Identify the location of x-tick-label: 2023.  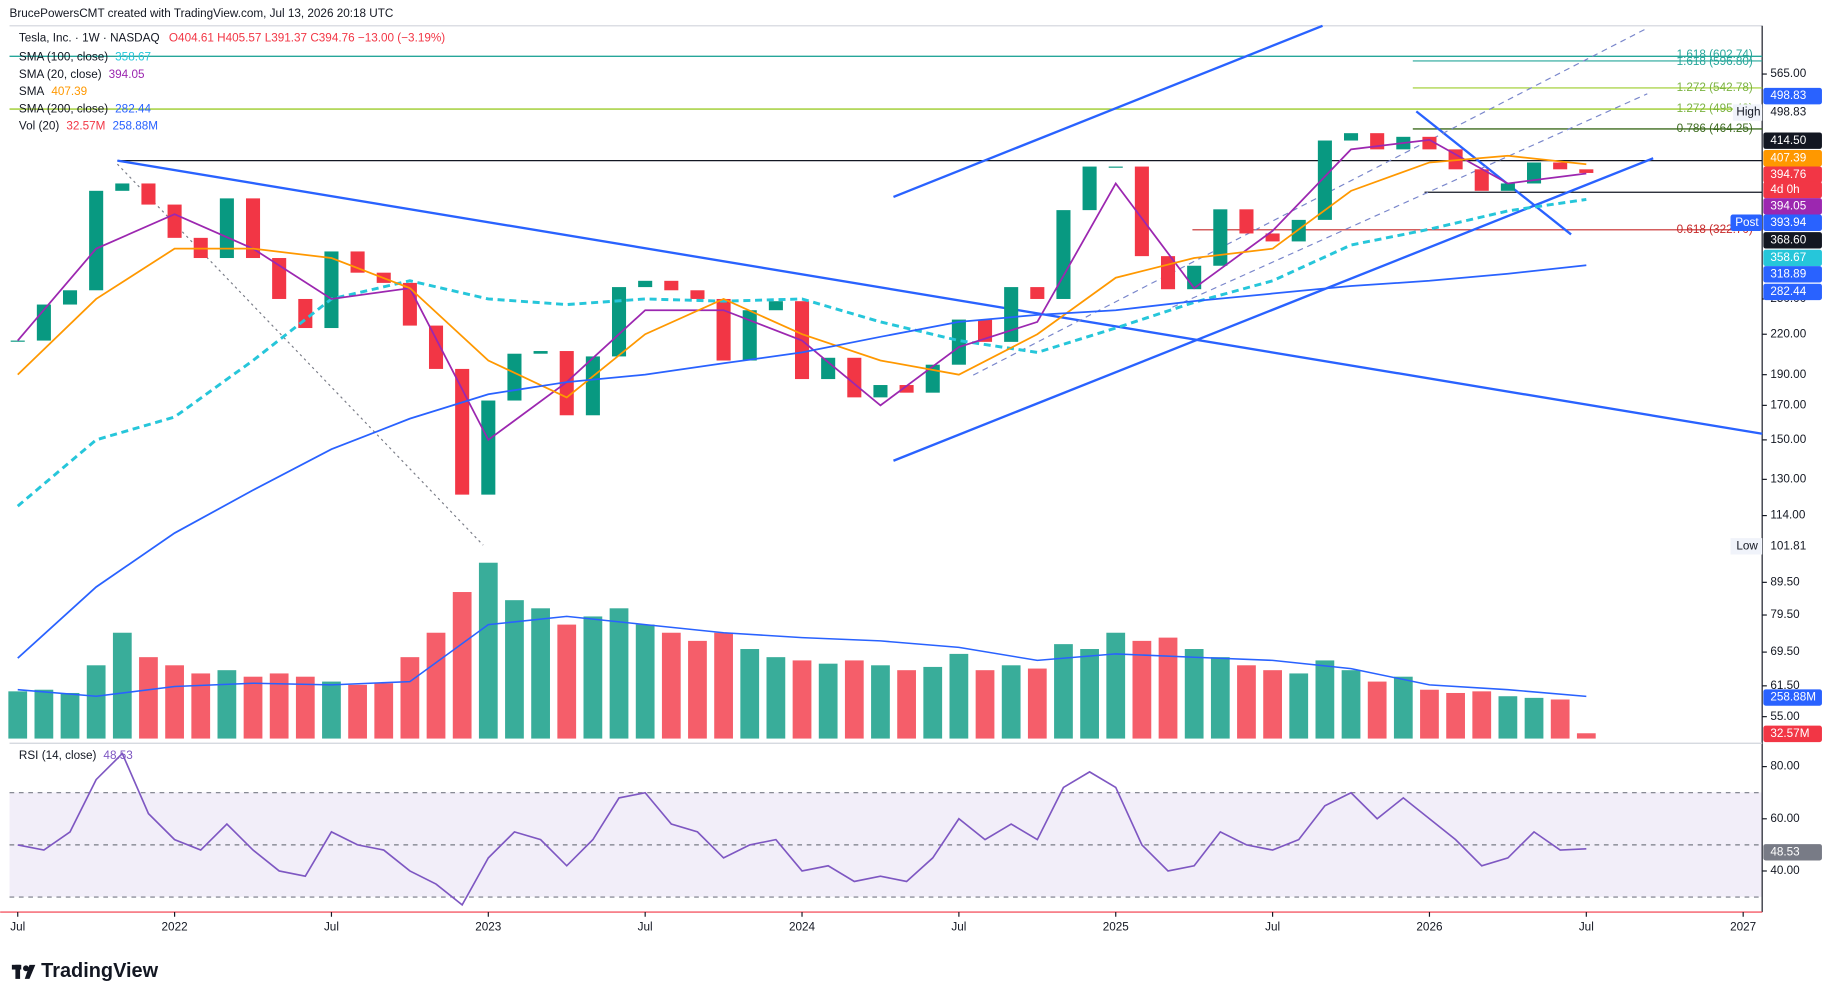
(488, 926).